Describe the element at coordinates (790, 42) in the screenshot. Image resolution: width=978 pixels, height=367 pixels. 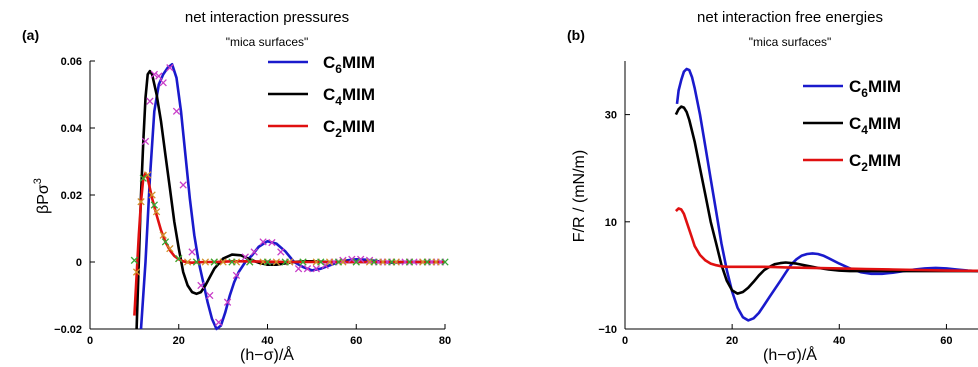
I see `panel-2-subtitle: "mica surfaces"` at that location.